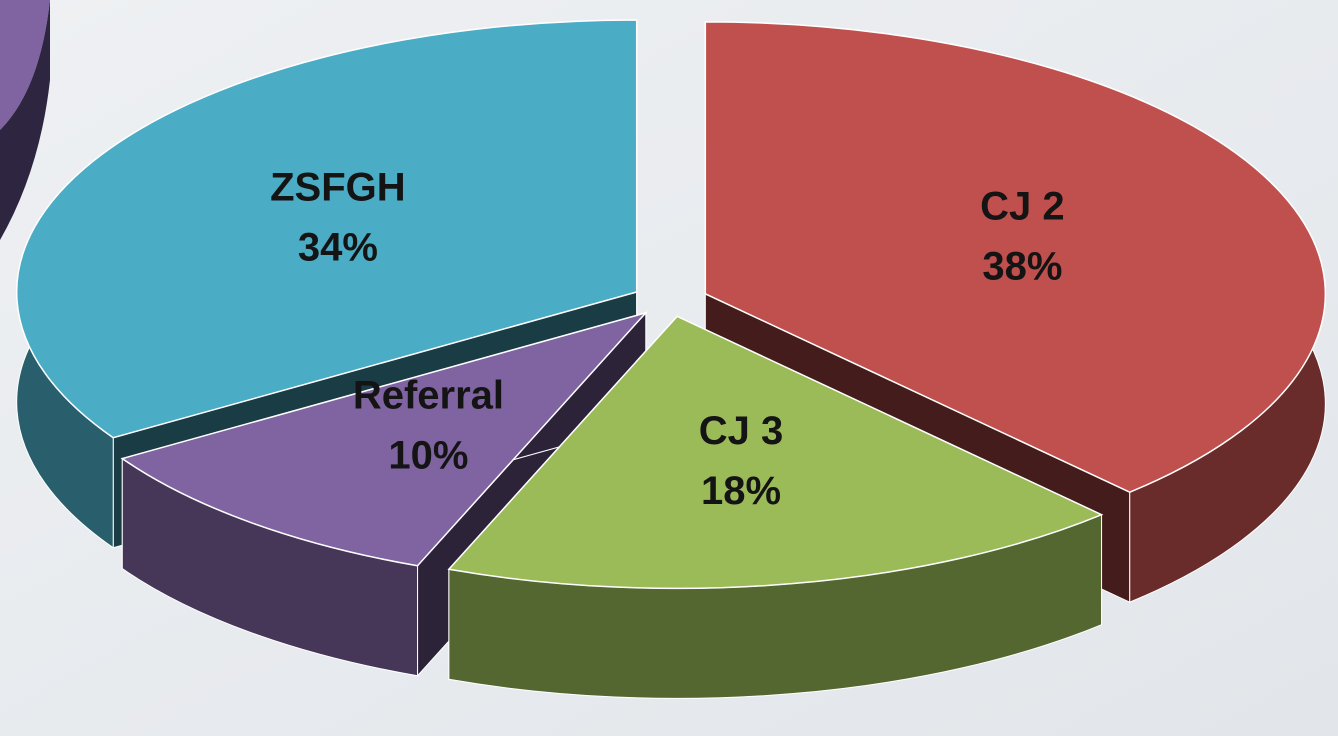 This screenshot has width=1338, height=736. I want to click on slice-label: CJ 2, so click(1022, 206).